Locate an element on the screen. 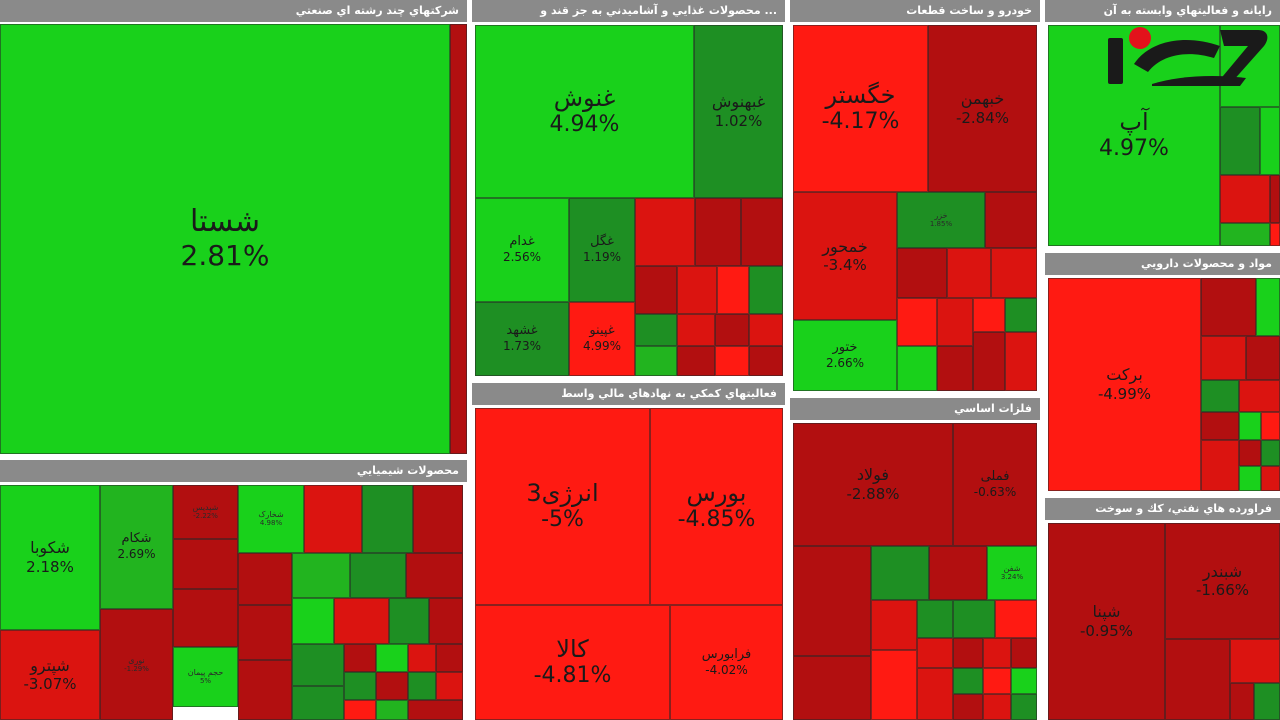 The height and width of the screenshot is (720, 1280). stock-tile-khtoor: ختور 2.66% is located at coordinates (845, 355).